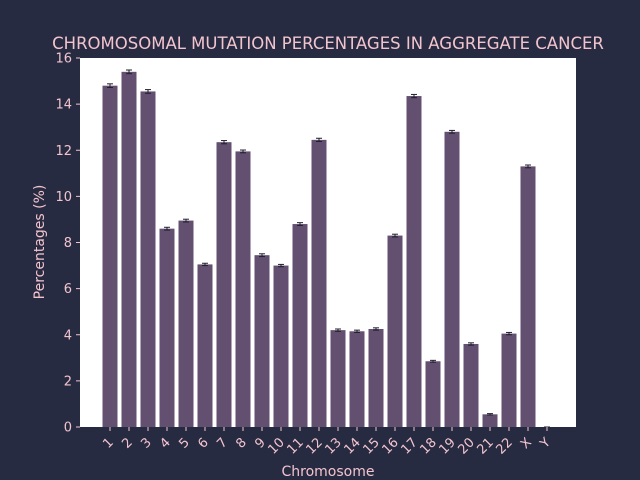  Describe the element at coordinates (63, 197) in the screenshot. I see `y-tick-label-10: 10` at that location.